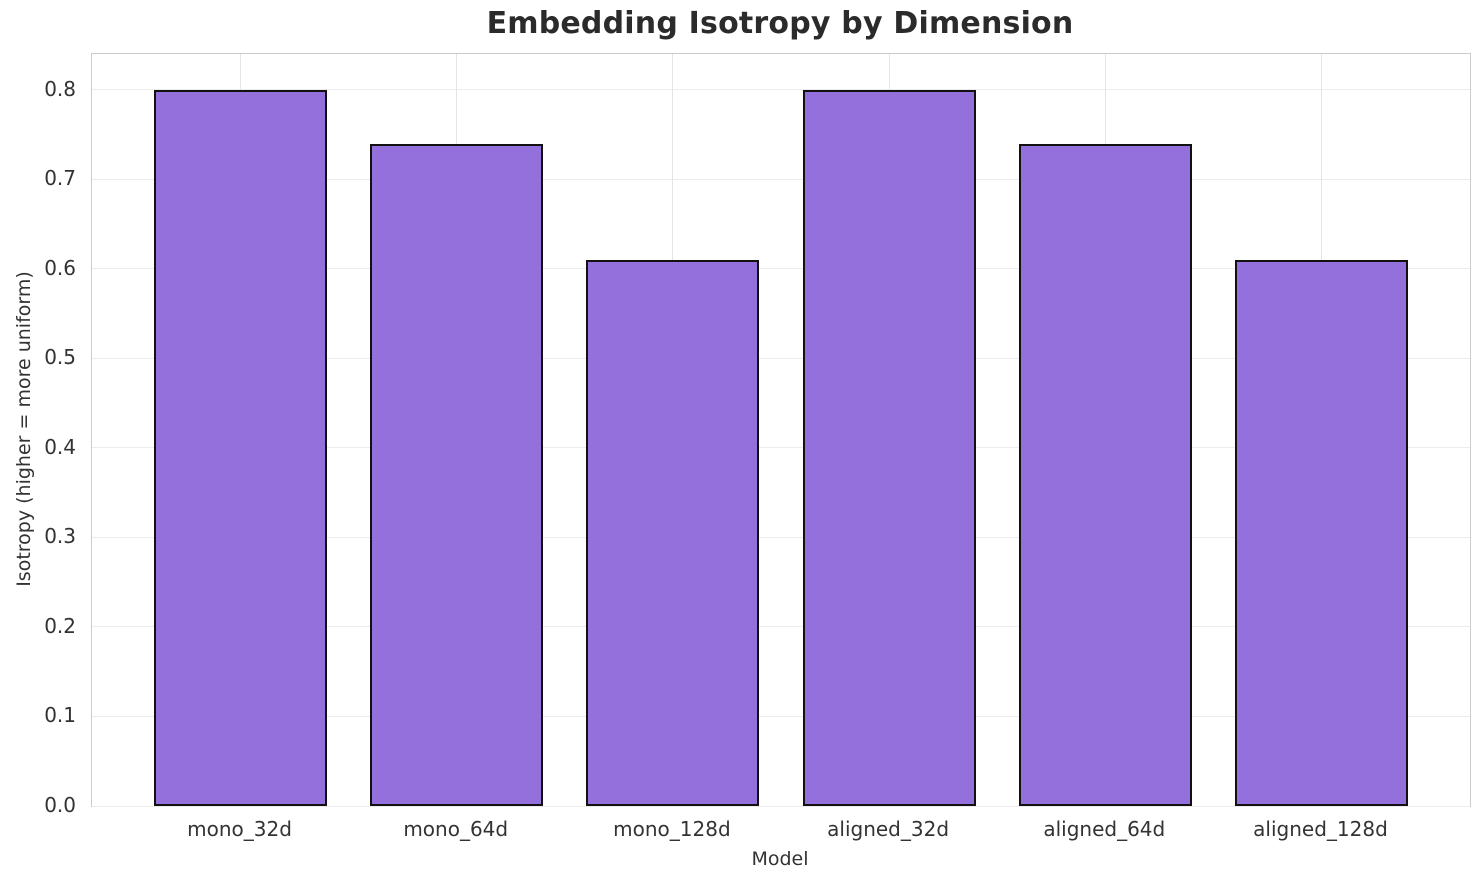  Describe the element at coordinates (1104, 829) in the screenshot. I see `x-tick-label-aligned_64d: aligned_64d` at that location.